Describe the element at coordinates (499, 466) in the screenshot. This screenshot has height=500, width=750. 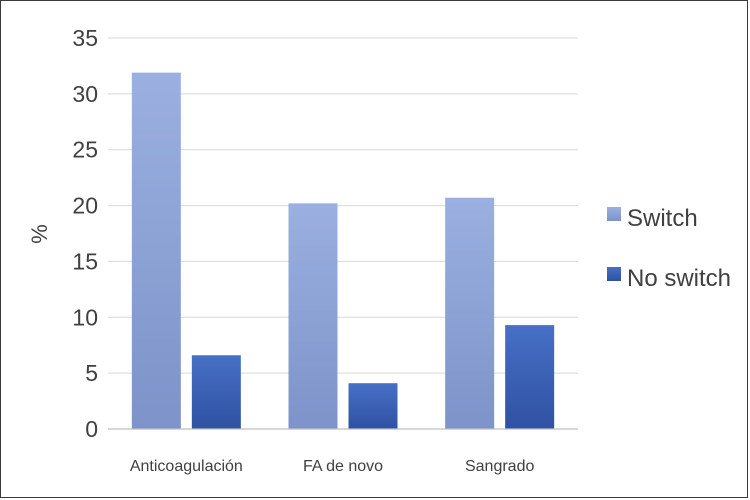
I see `x-tick-label: Sangrado` at that location.